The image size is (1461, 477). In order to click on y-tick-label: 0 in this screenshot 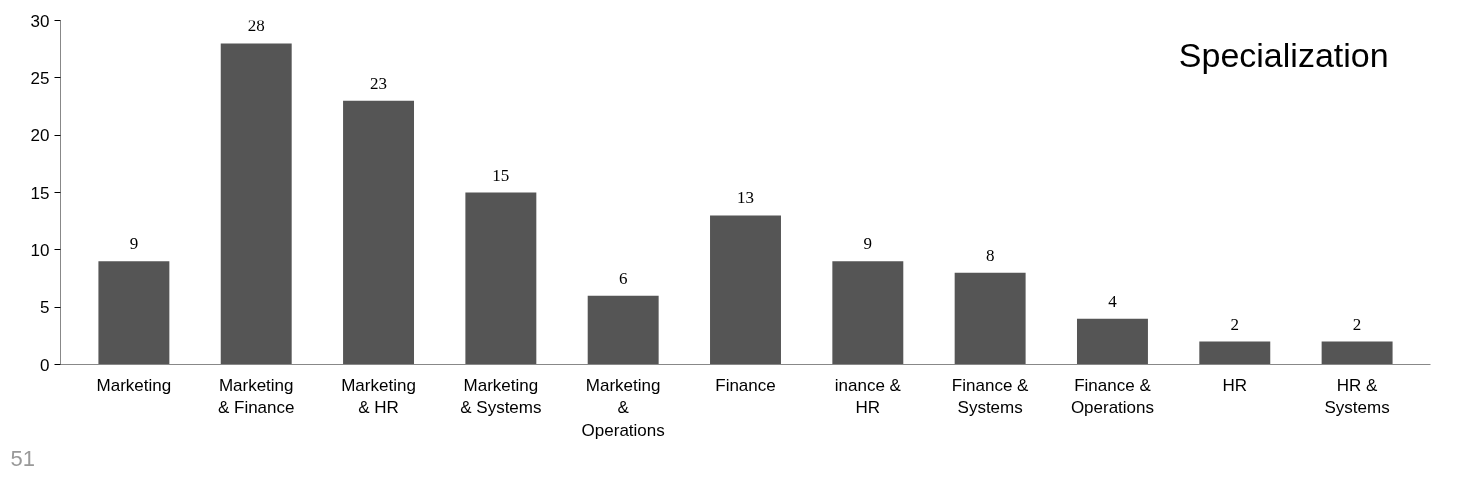, I will do `click(45, 365)`.